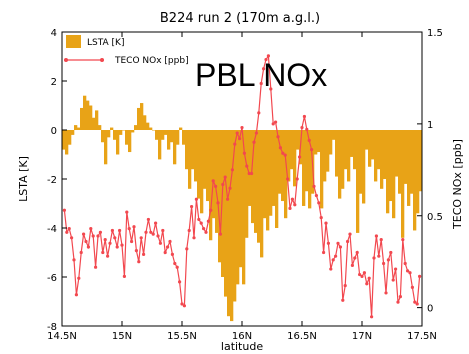  Describe the element at coordinates (52, 327) in the screenshot. I see `y-tick-label: -8` at that location.